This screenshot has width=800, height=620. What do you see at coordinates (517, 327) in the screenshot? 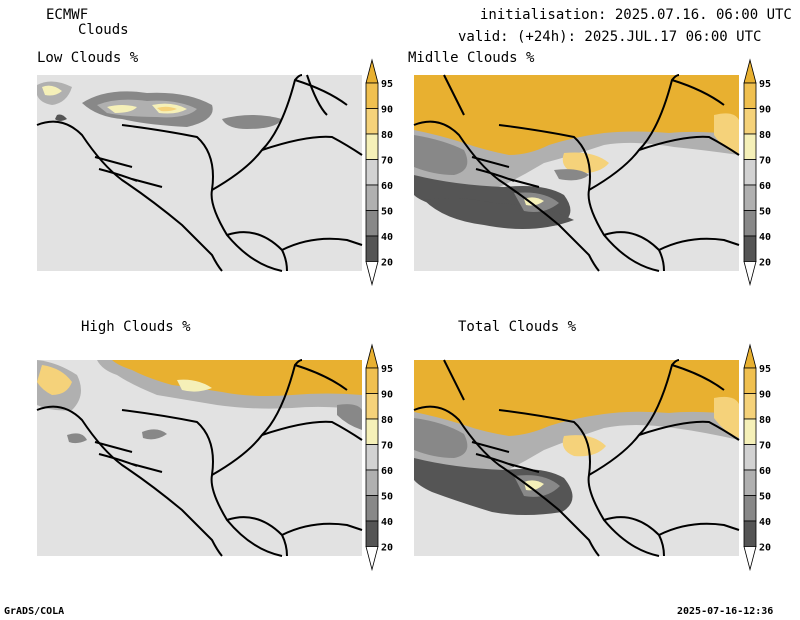
I see `panel-title-total-clouds: Total Clouds %` at bounding box center [517, 327].